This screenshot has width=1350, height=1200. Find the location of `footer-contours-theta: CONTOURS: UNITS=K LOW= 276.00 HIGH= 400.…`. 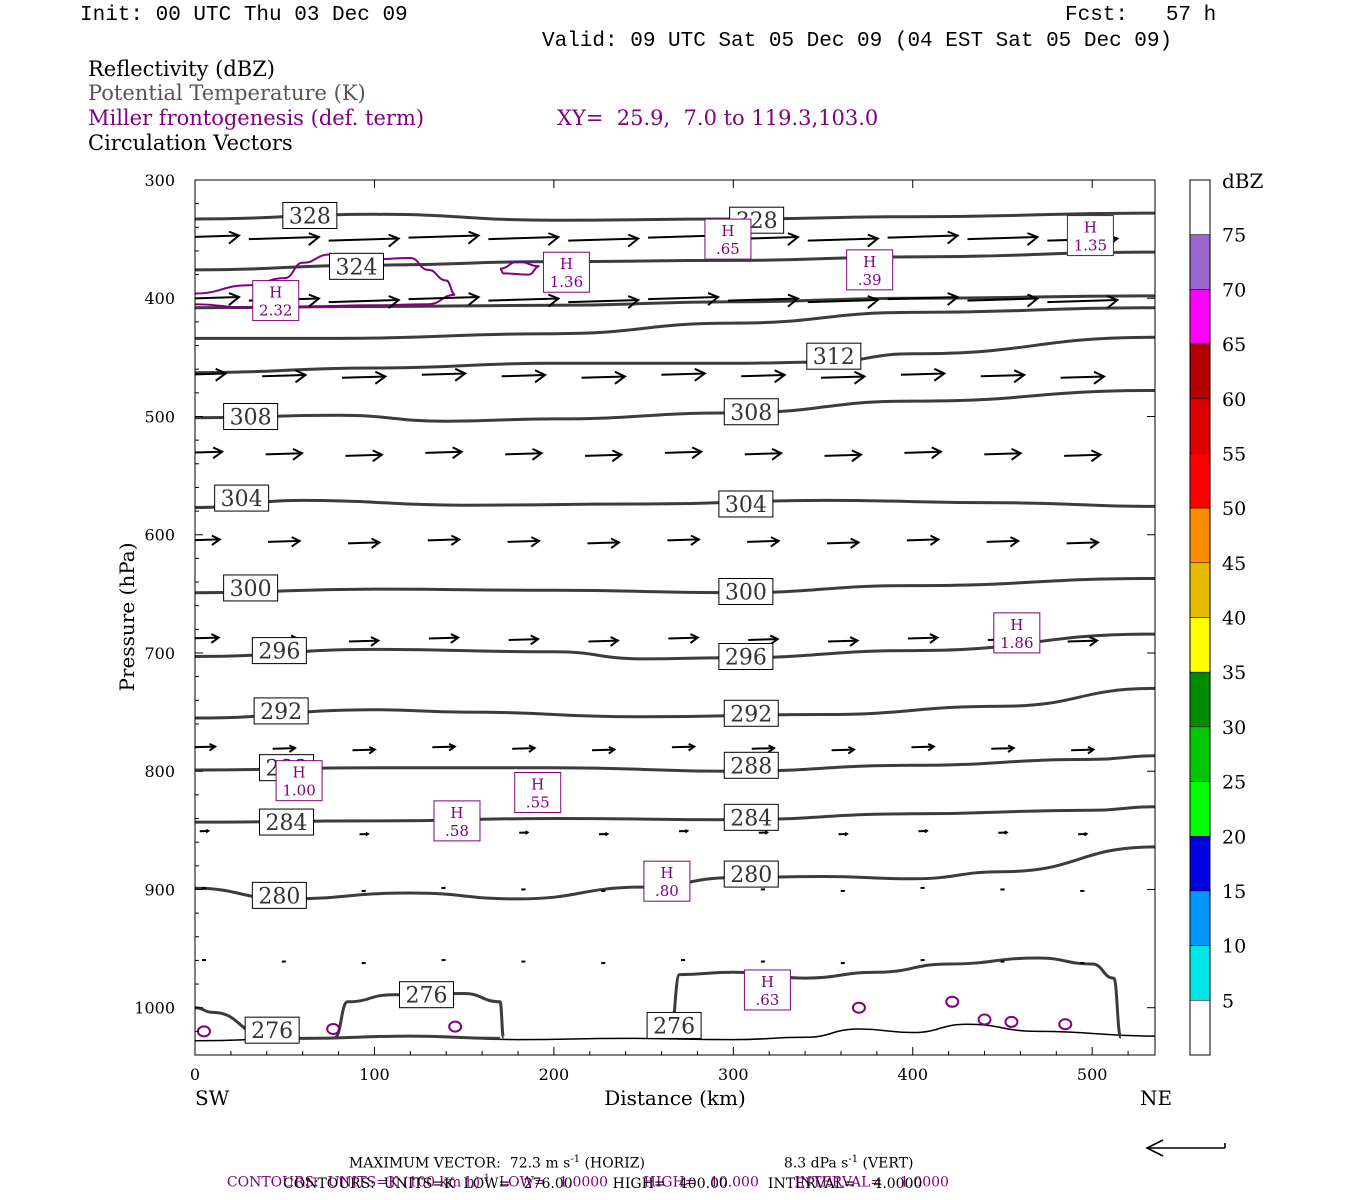

footer-contours-theta: CONTOURS: UNITS=K LOW= 276.00 HIGH= 400.… is located at coordinates (603, 1184).